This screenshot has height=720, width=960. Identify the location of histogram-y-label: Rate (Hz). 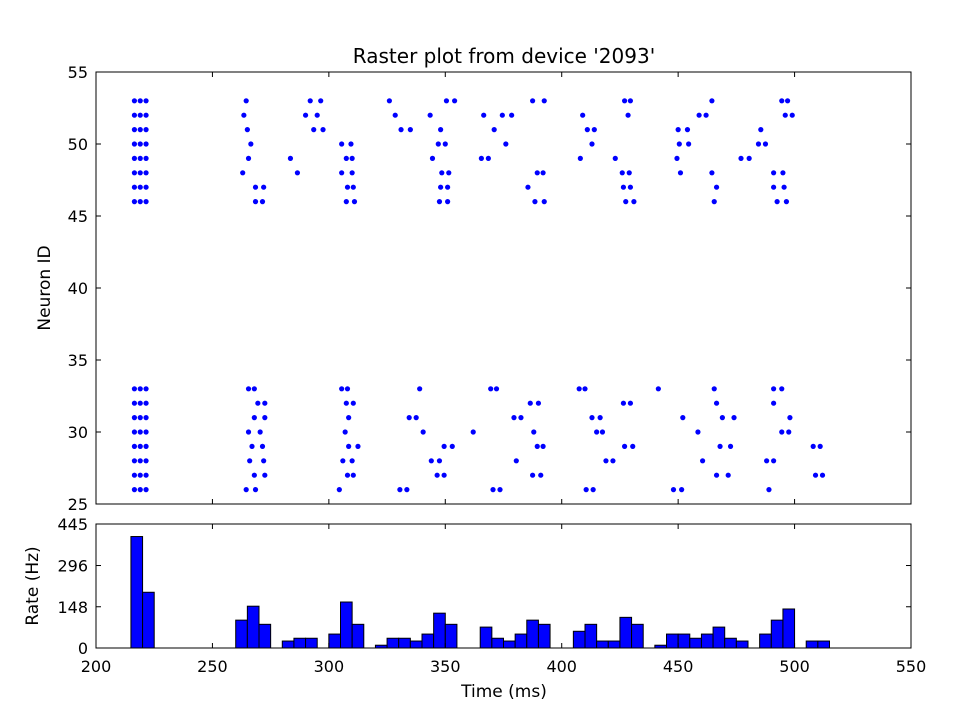
(33, 585).